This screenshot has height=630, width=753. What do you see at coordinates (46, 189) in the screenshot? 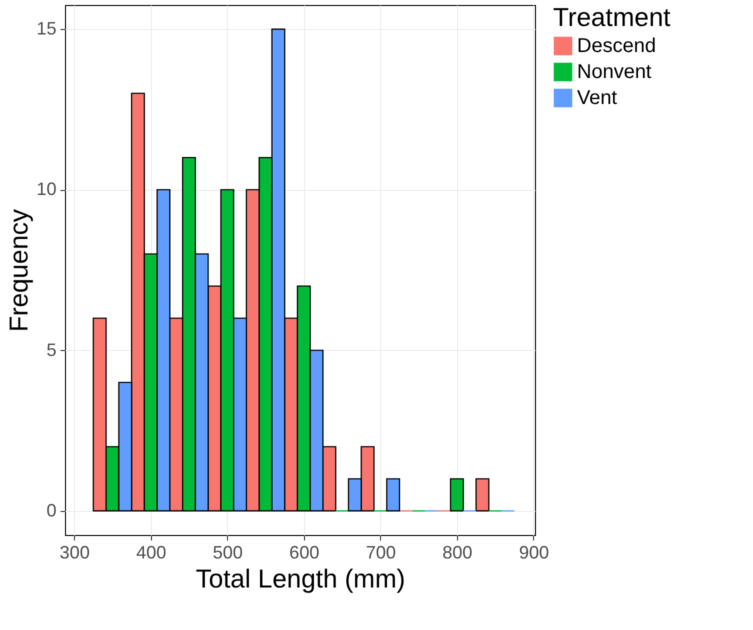
I see `y-tick-label: 10` at bounding box center [46, 189].